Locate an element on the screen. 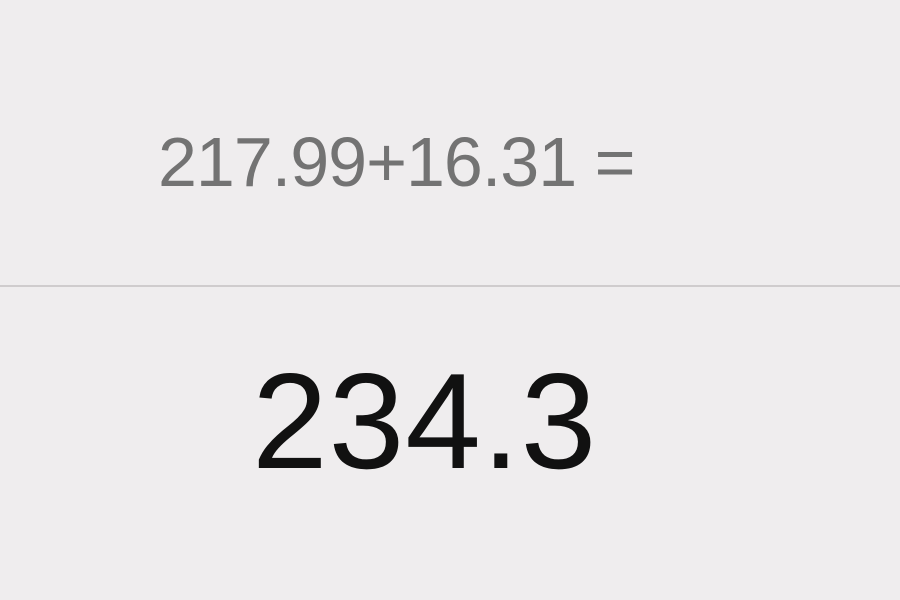  expression-text: 217.99+16.31 = is located at coordinates (396, 162).